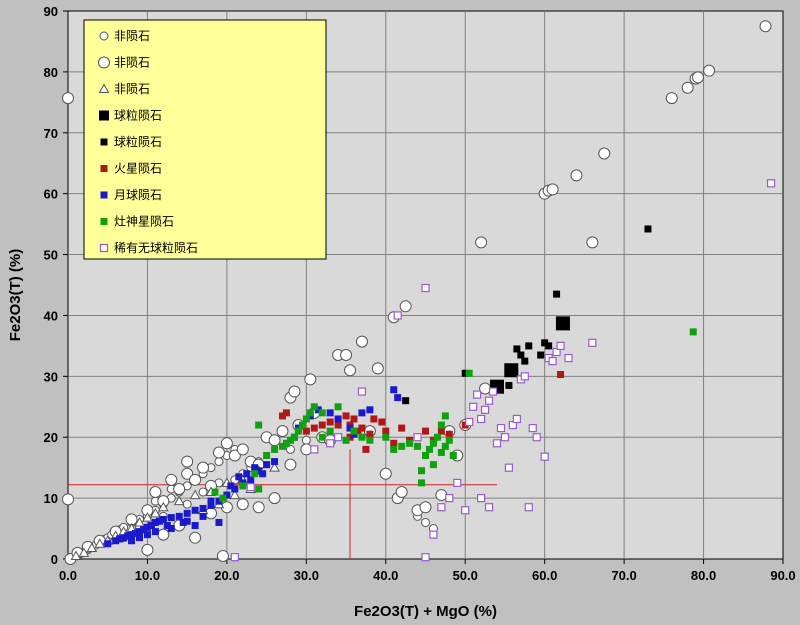 The height and width of the screenshot is (625, 800). I want to click on legend-label: 非陨石, so click(132, 89).